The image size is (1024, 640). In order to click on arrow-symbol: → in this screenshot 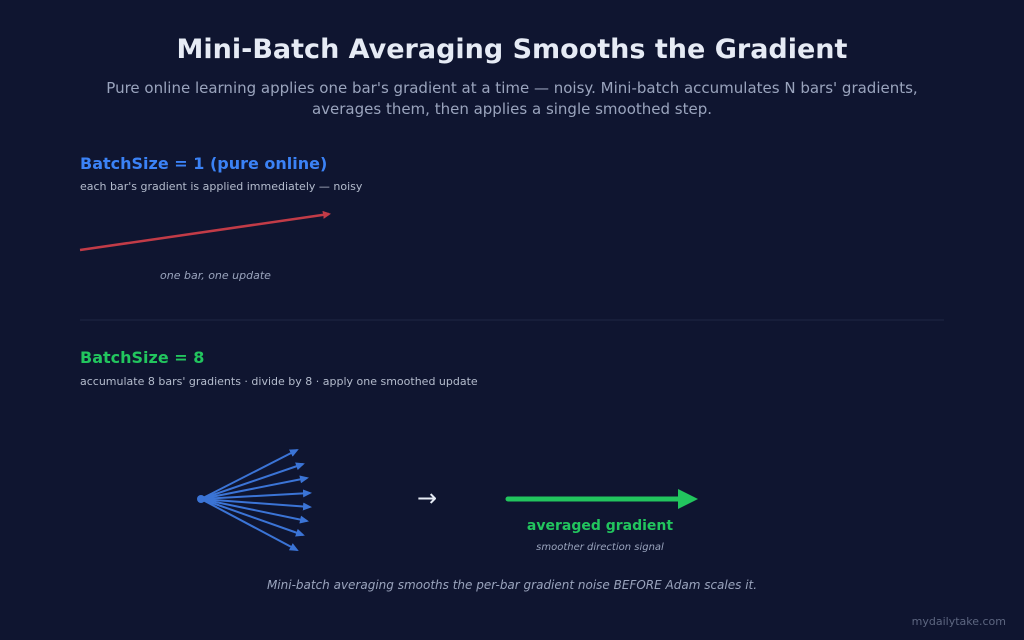, I will do `click(427, 498)`.